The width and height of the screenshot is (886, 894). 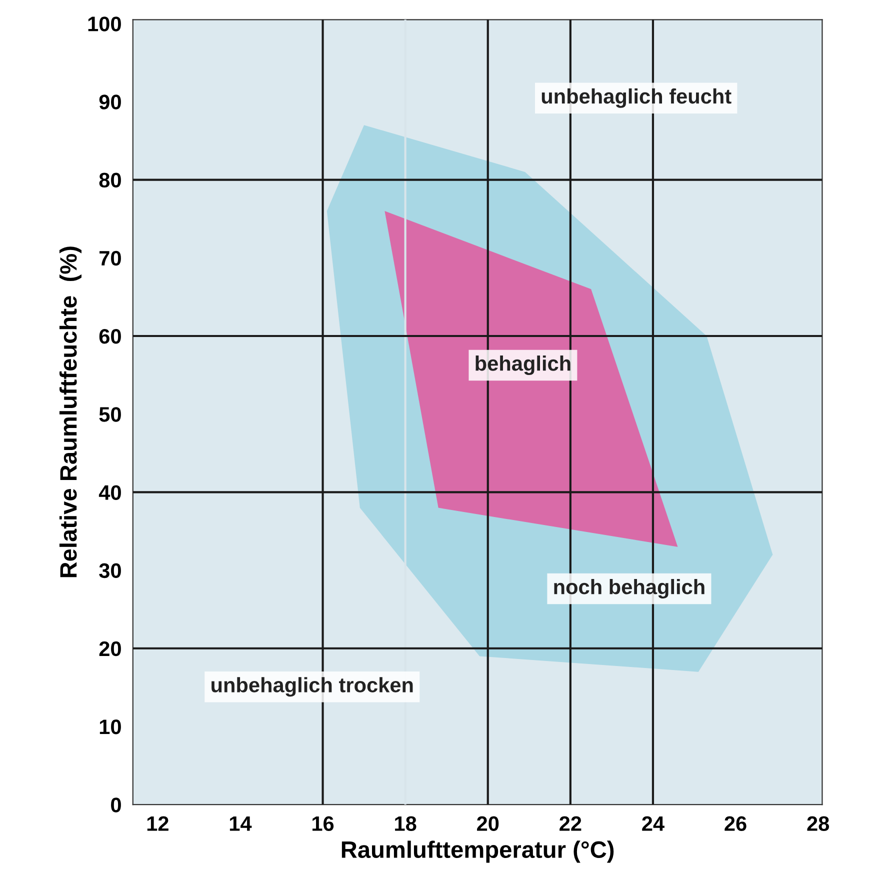 I want to click on y-tick-label: 80, so click(x=110, y=180).